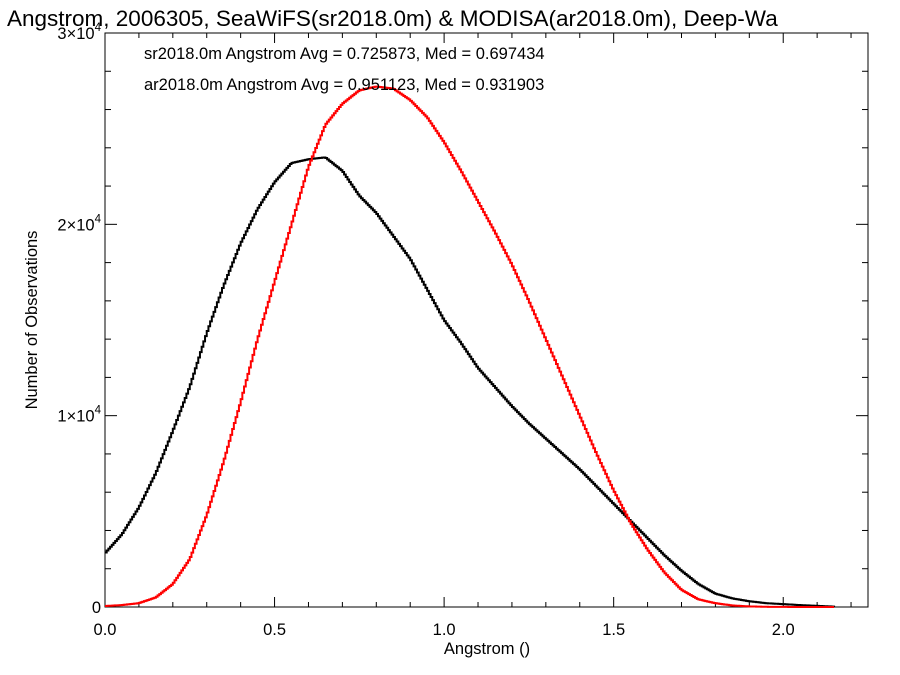  What do you see at coordinates (105, 630) in the screenshot?
I see `x-tick-label: 0.0` at bounding box center [105, 630].